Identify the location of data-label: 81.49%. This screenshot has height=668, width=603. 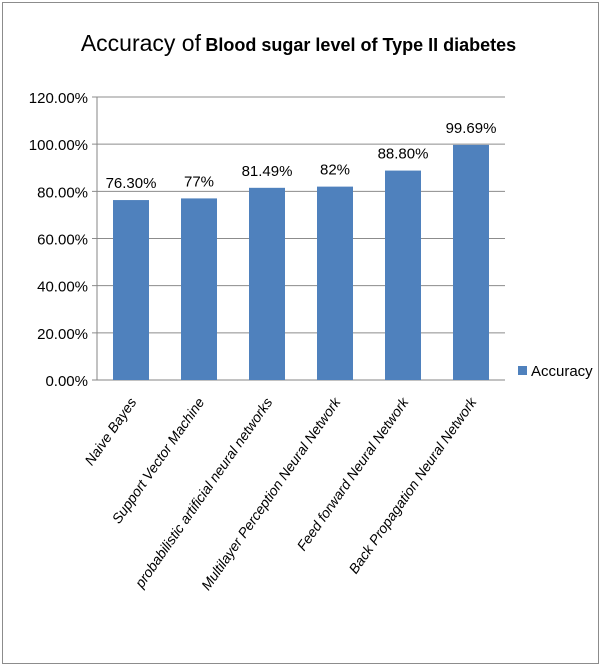
(267, 171).